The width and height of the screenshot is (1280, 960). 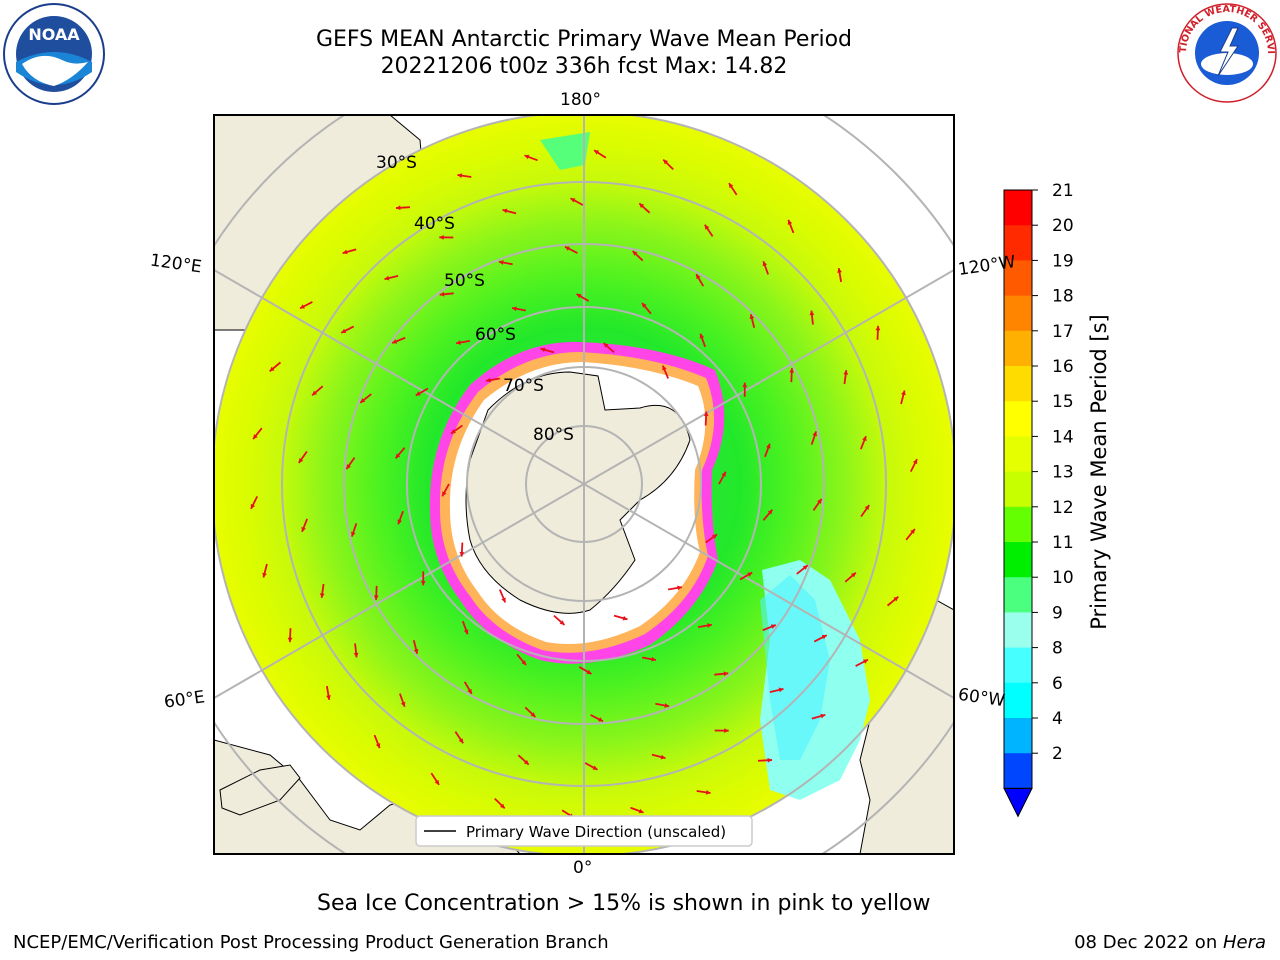 I want to click on colorbar-tick-label: 17, so click(x=1063, y=332).